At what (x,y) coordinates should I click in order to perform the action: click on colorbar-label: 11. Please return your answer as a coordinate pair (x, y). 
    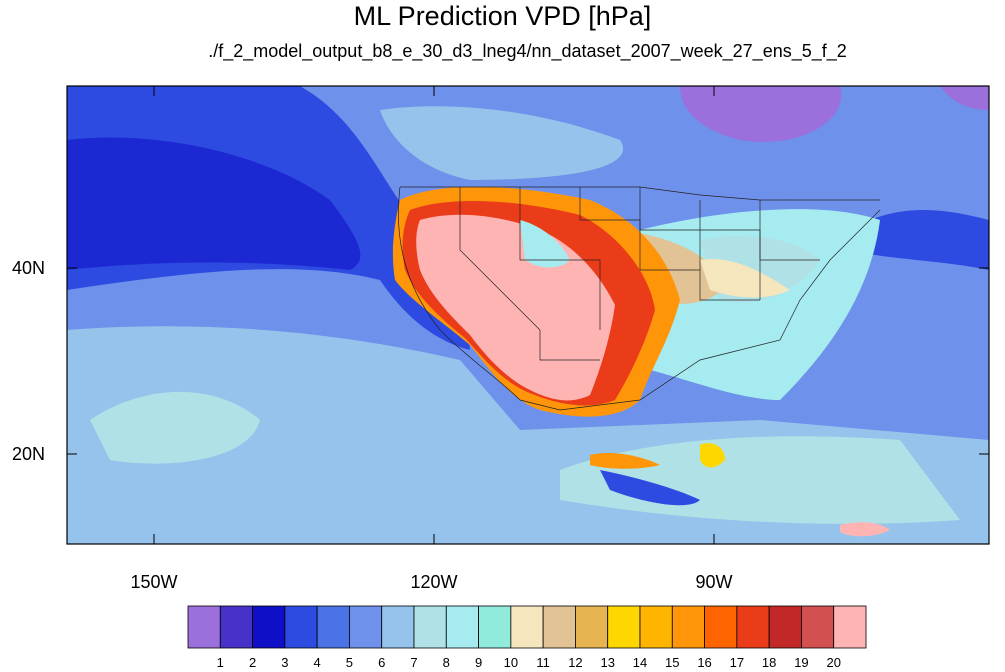
    Looking at the image, I should click on (543, 662).